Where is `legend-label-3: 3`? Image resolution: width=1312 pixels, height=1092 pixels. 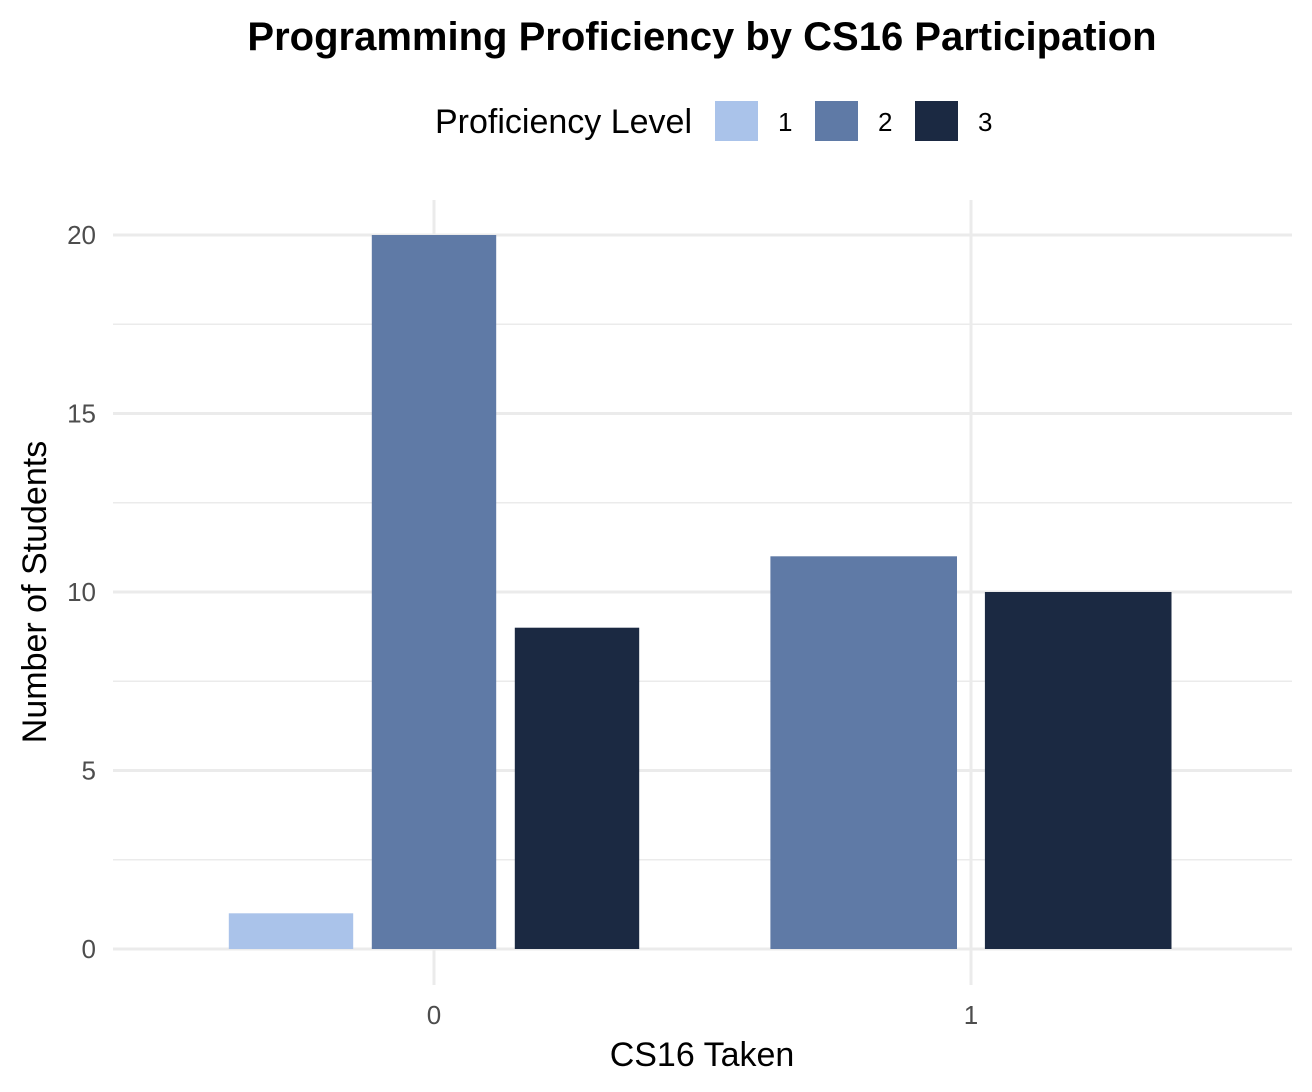
legend-label-3: 3 is located at coordinates (985, 122).